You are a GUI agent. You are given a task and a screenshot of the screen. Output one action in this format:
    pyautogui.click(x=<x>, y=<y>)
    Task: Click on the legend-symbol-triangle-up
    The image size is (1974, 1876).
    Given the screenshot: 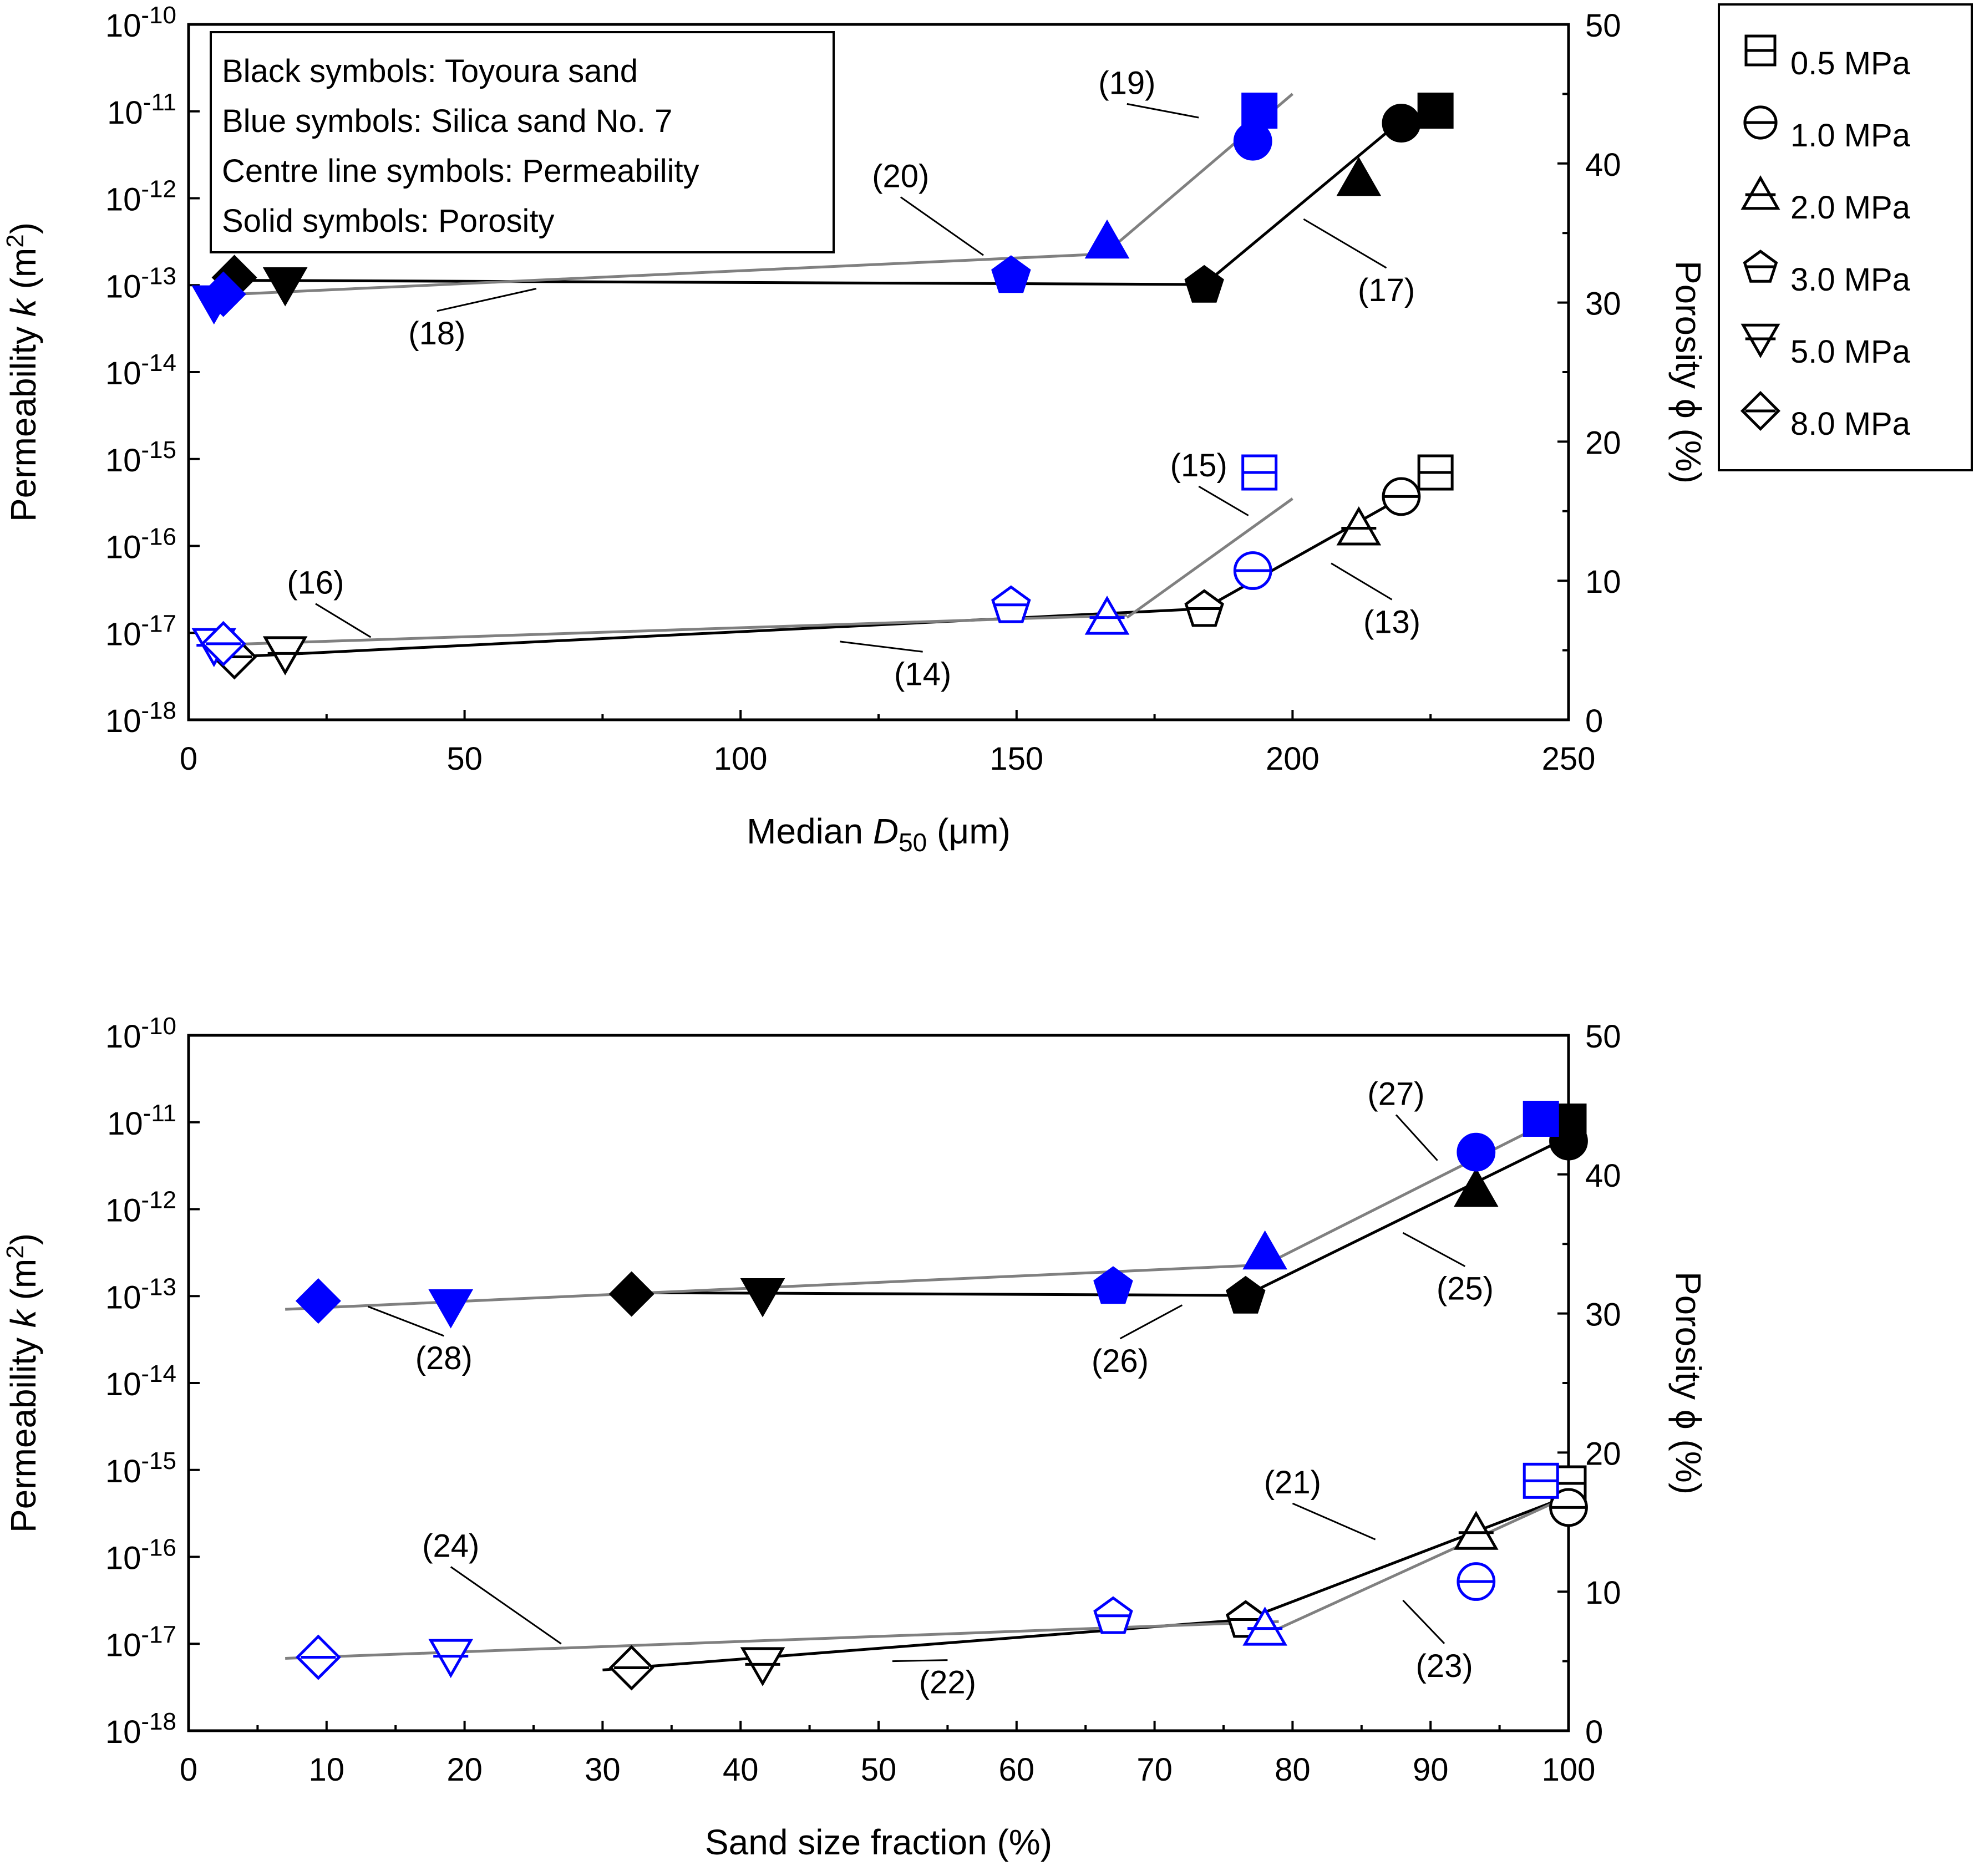 What is the action you would take?
    pyautogui.click(x=1760, y=192)
    